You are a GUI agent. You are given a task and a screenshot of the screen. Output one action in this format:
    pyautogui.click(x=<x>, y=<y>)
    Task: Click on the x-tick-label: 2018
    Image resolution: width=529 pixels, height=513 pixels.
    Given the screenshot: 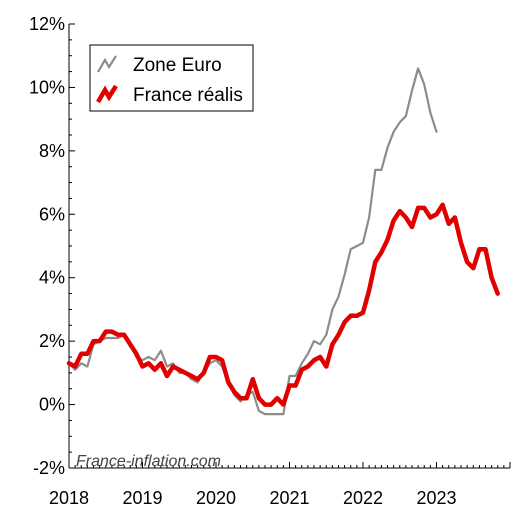 What is the action you would take?
    pyautogui.click(x=69, y=498)
    